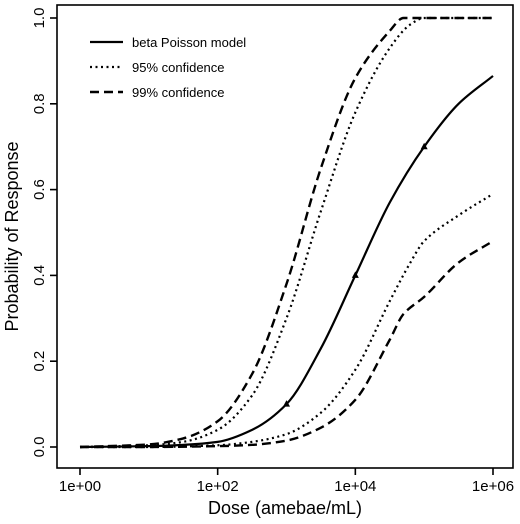 This screenshot has height=524, width=520. Describe the element at coordinates (39, 361) in the screenshot. I see `y-tick-label-1: 0.2` at that location.